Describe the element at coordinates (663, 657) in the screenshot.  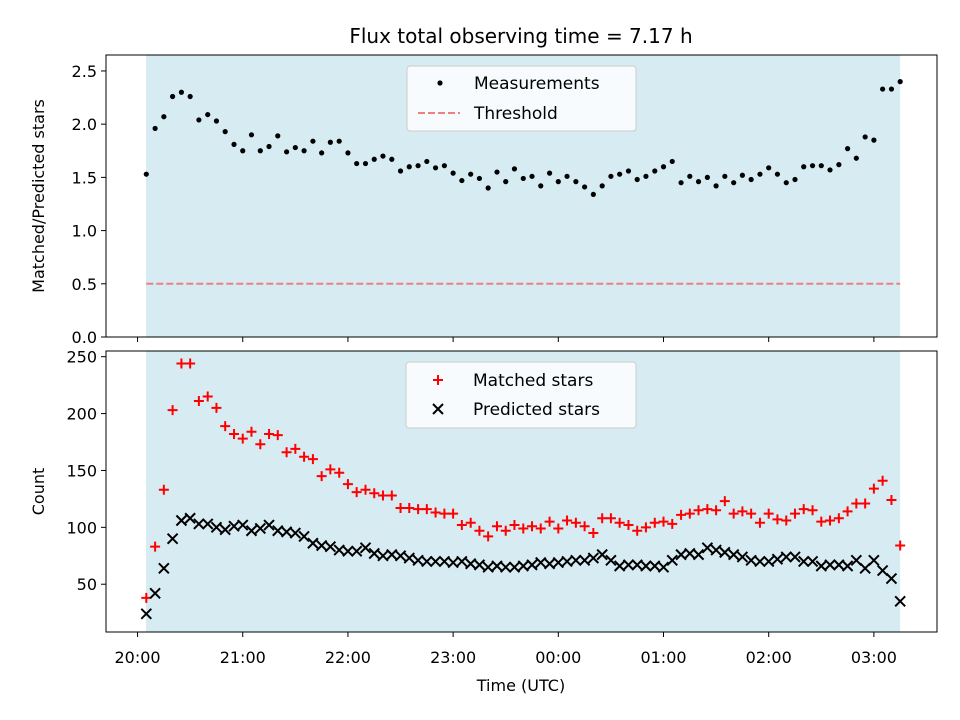
I see `x-tick-label: 01:00` at that location.